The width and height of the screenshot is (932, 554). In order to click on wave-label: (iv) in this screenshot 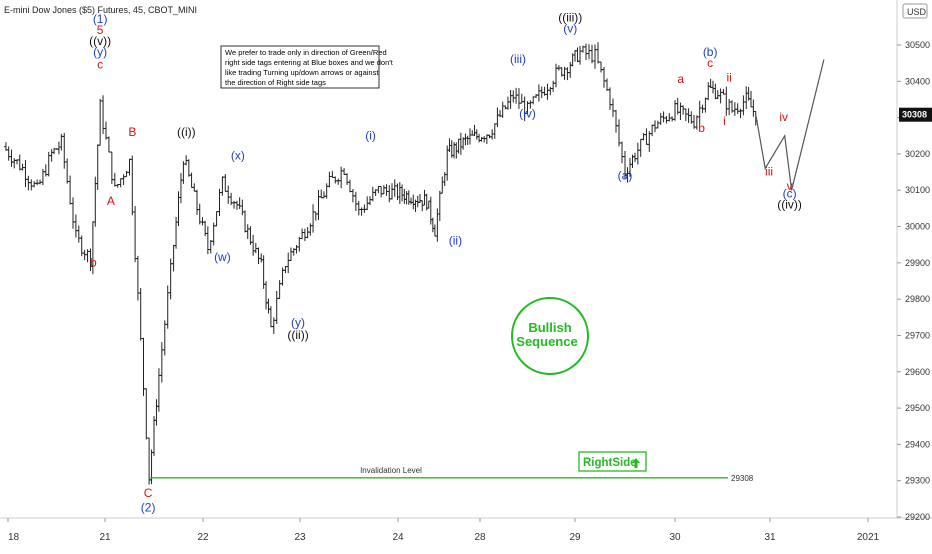, I will do `click(527, 114)`.